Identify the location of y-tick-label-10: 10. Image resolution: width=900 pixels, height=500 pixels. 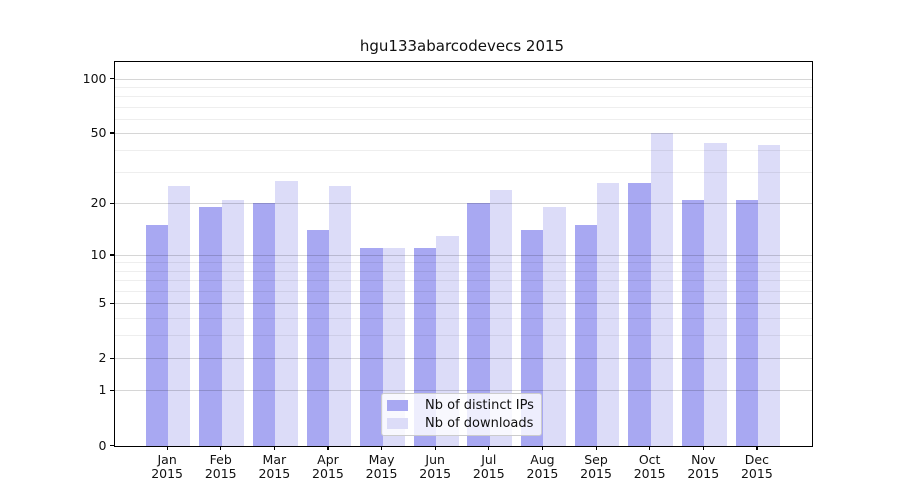
(98, 254).